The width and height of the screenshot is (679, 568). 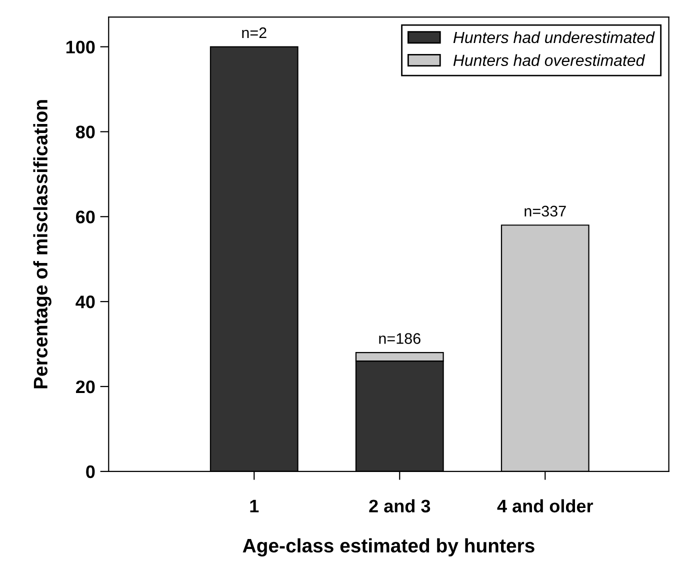 What do you see at coordinates (545, 211) in the screenshot?
I see `annotation: n=337` at bounding box center [545, 211].